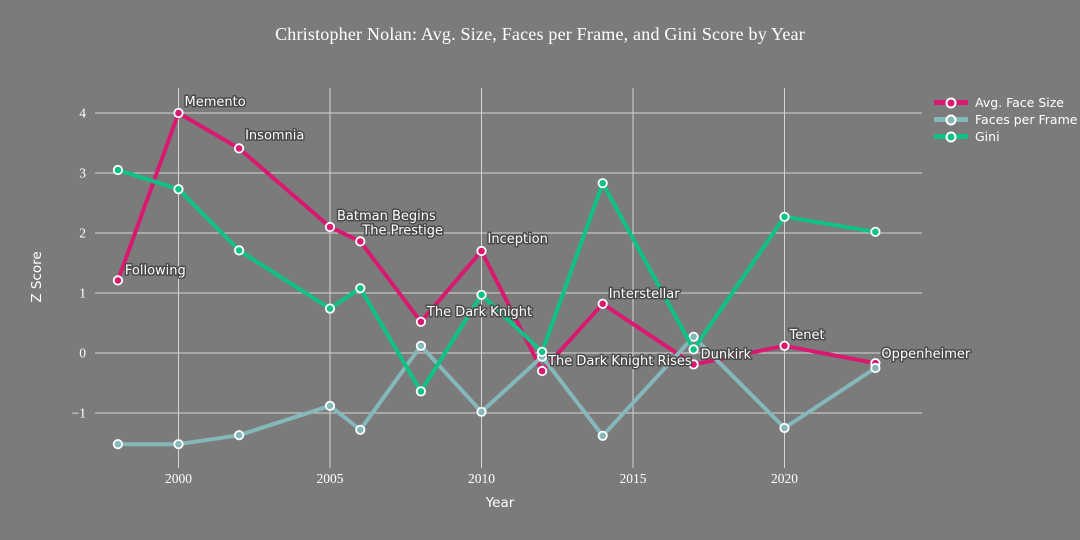 The width and height of the screenshot is (1080, 540). I want to click on legend-label-faces-per-frame: Faces per Frame, so click(1026, 119).